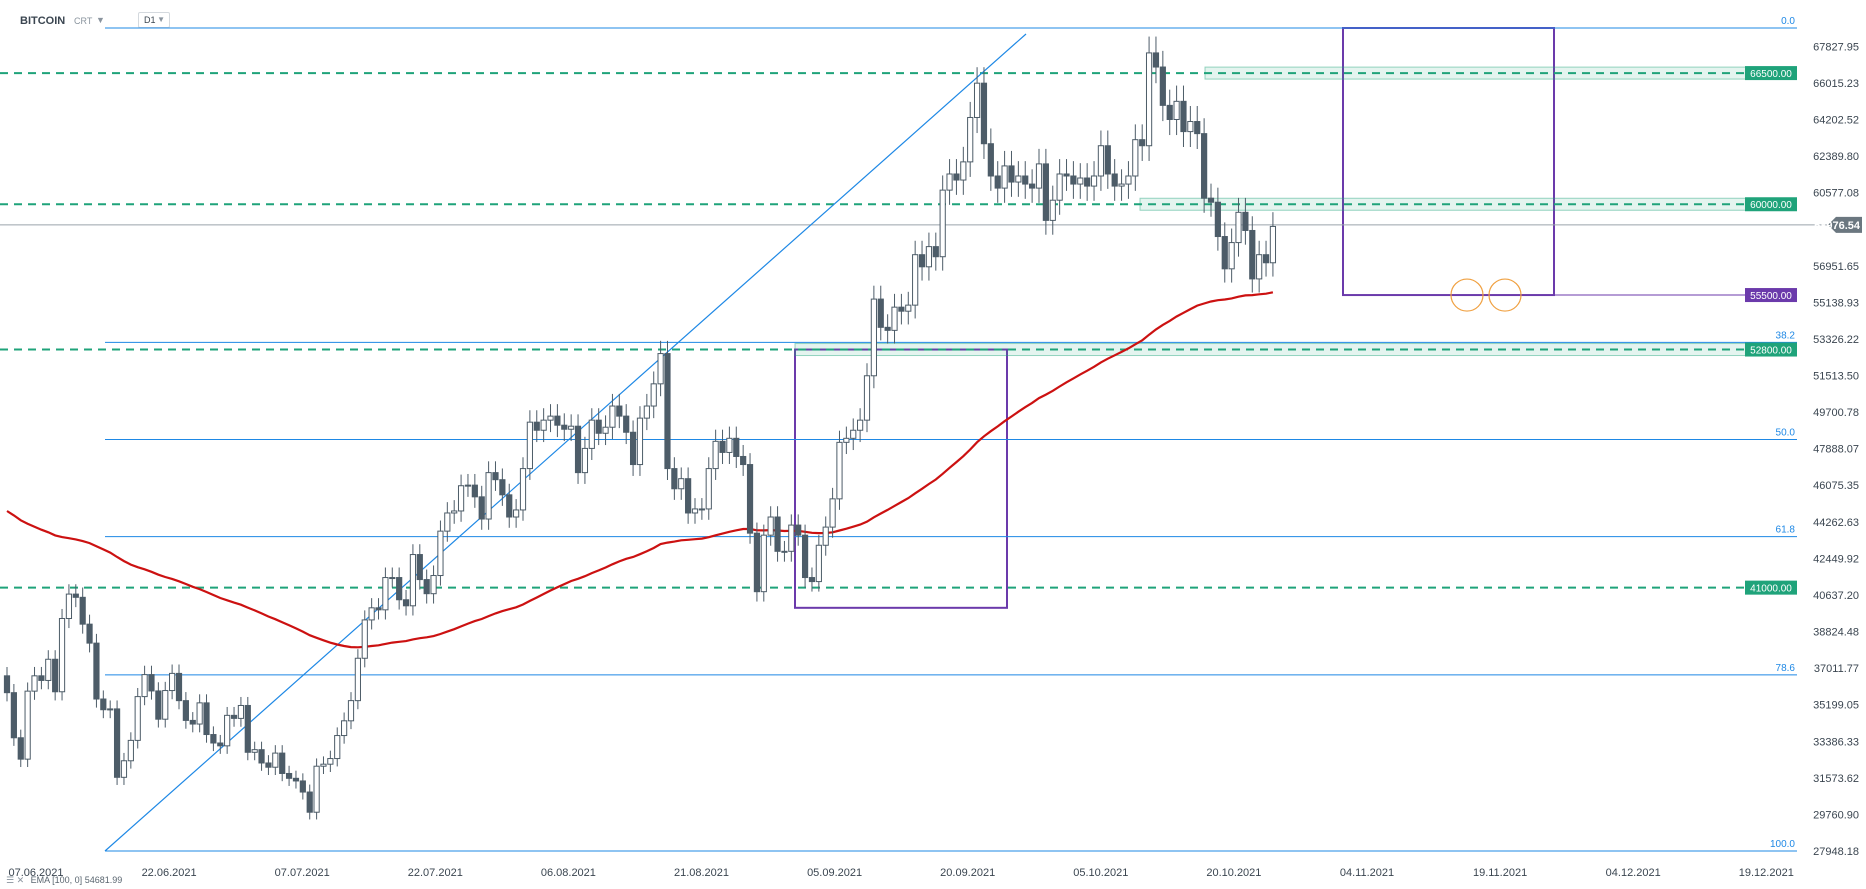  What do you see at coordinates (1836, 523) in the screenshot?
I see `price-axis-label: 44262.63` at bounding box center [1836, 523].